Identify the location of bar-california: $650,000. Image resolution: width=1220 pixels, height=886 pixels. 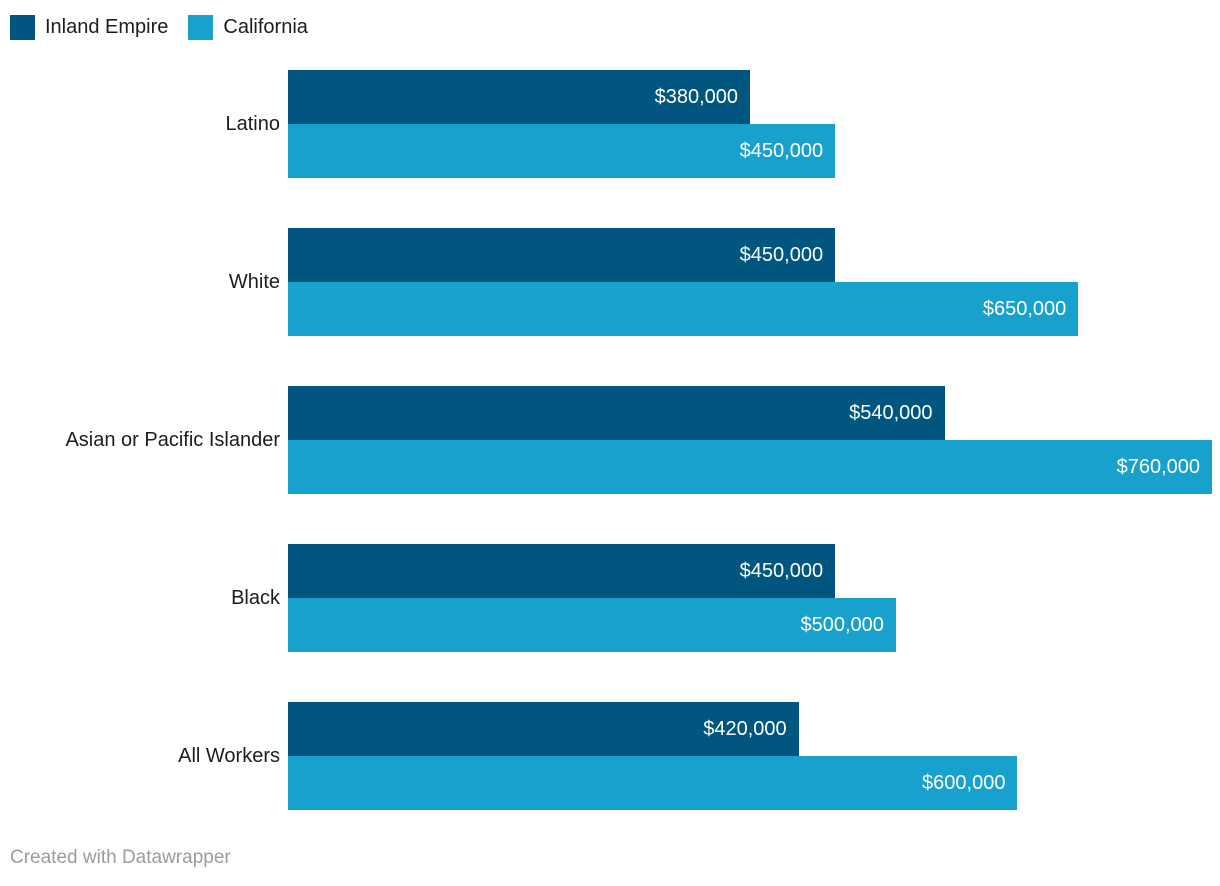
(683, 309).